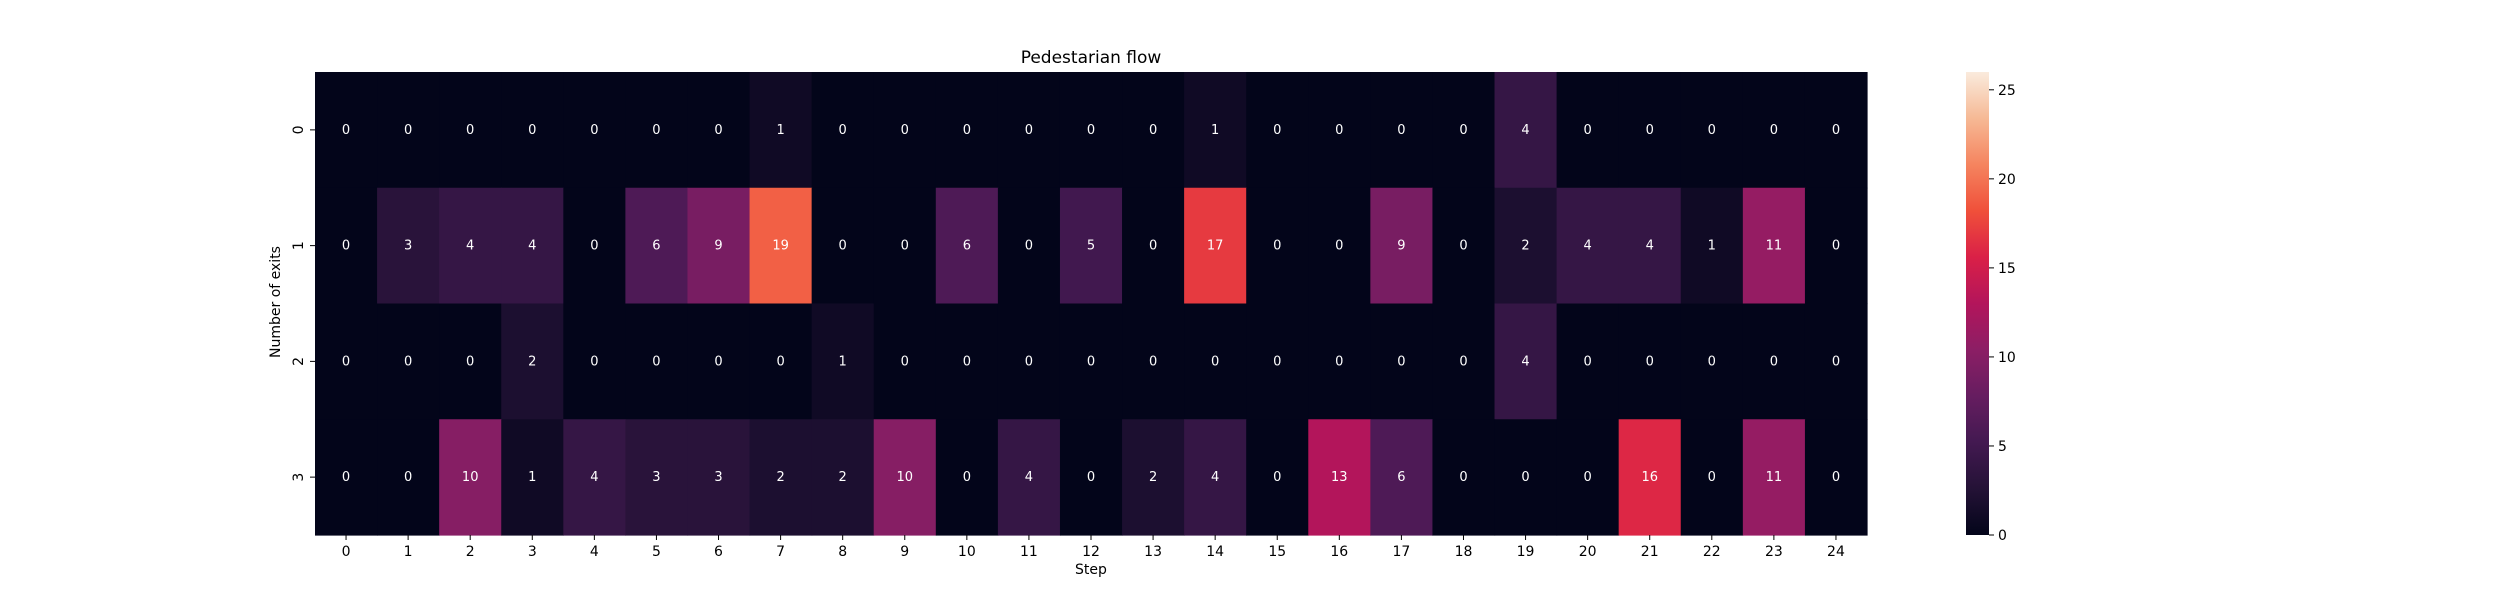 This screenshot has height=600, width=2500. I want to click on x-tick-label: 12, so click(1091, 552).